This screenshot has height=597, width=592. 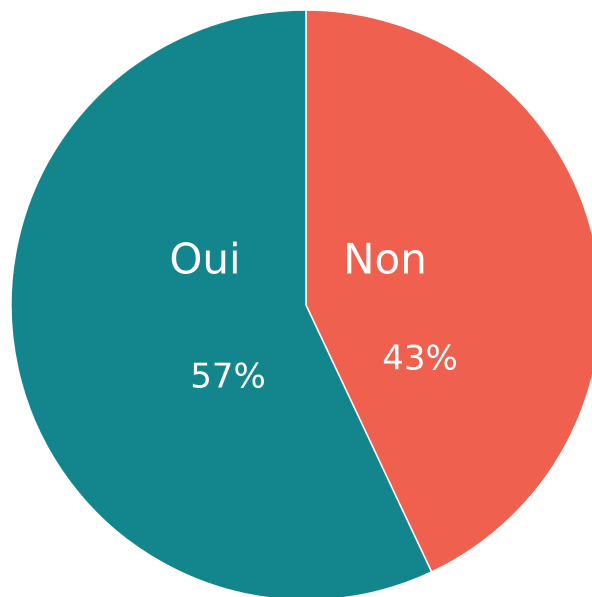 I want to click on slice-label: Non, so click(x=385, y=259).